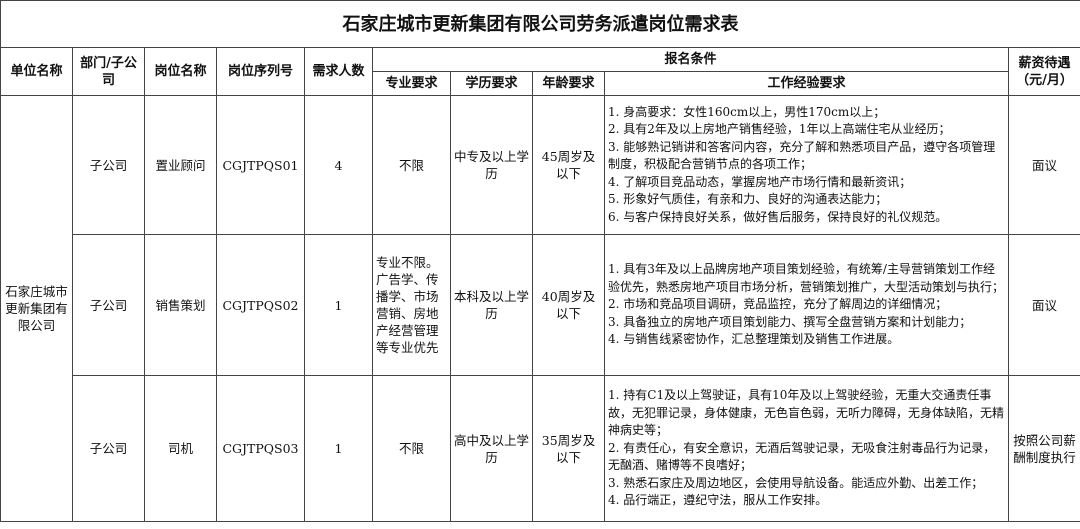  What do you see at coordinates (568, 305) in the screenshot?
I see `age-cell: 40周岁及以下` at bounding box center [568, 305].